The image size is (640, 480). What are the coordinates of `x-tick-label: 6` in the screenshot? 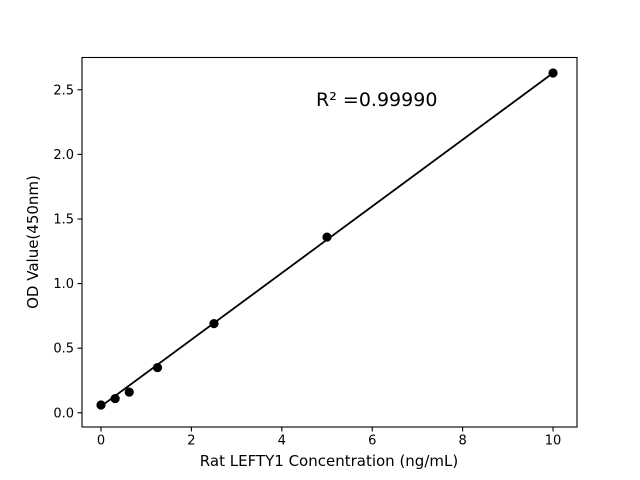 It's located at (372, 441).